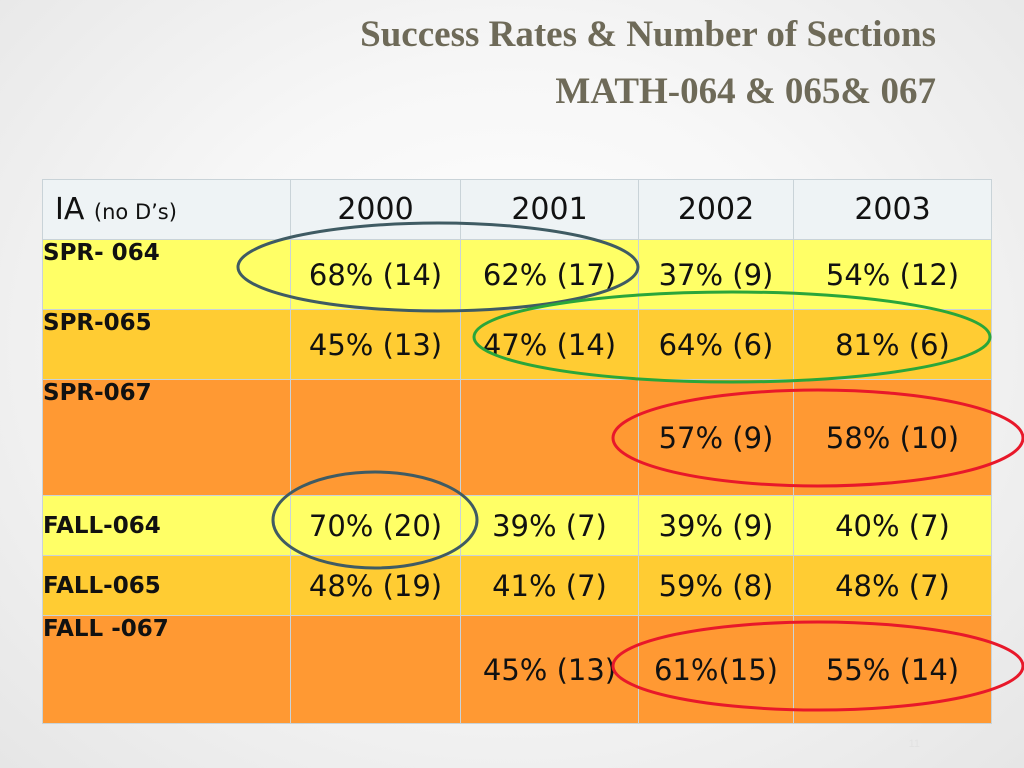 The image size is (1024, 768). What do you see at coordinates (70, 209) in the screenshot?
I see `corner-header-main: IA` at bounding box center [70, 209].